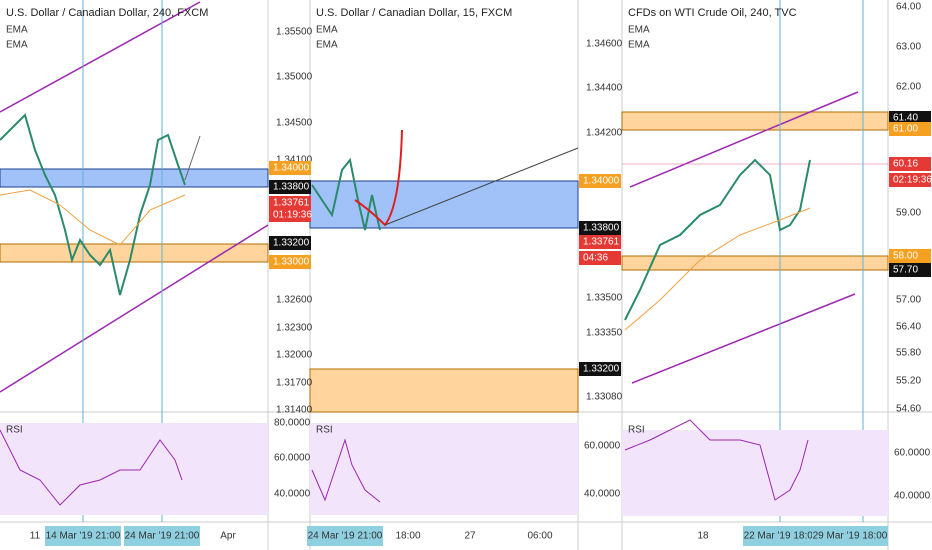 The height and width of the screenshot is (550, 932). I want to click on price-tag-label: 60.16, so click(905, 164).